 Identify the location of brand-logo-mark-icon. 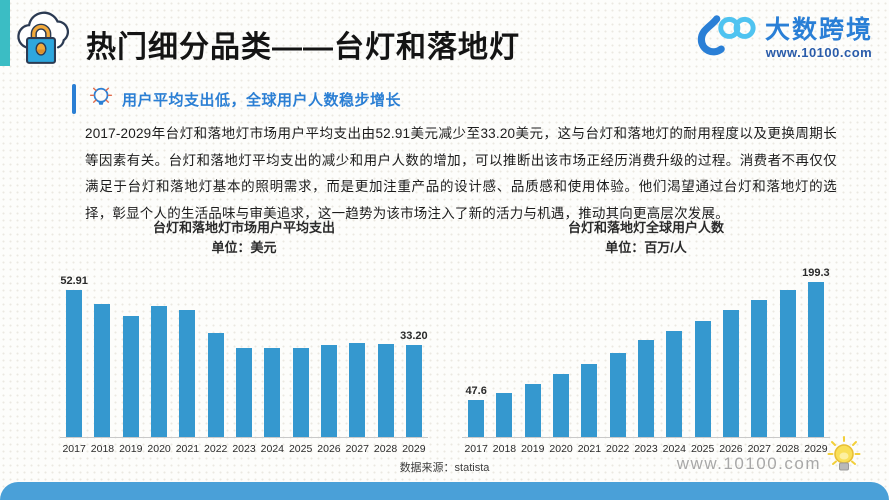
(723, 38).